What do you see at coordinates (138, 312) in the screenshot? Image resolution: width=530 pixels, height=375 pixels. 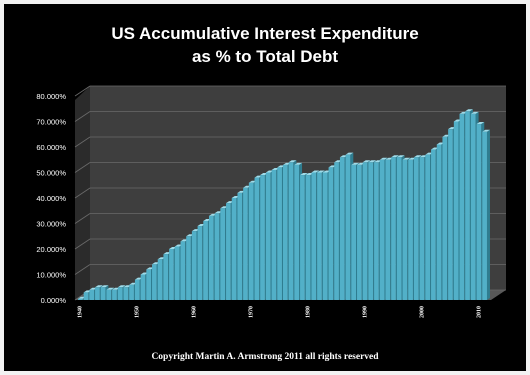 I see `x-tick-label: 1950` at bounding box center [138, 312].